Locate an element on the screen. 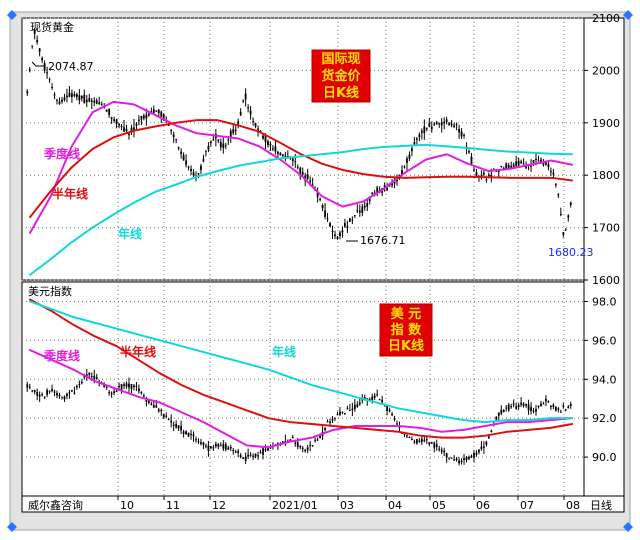 The height and width of the screenshot is (540, 640). x-tick-label-3: 2021/01 is located at coordinates (295, 505).